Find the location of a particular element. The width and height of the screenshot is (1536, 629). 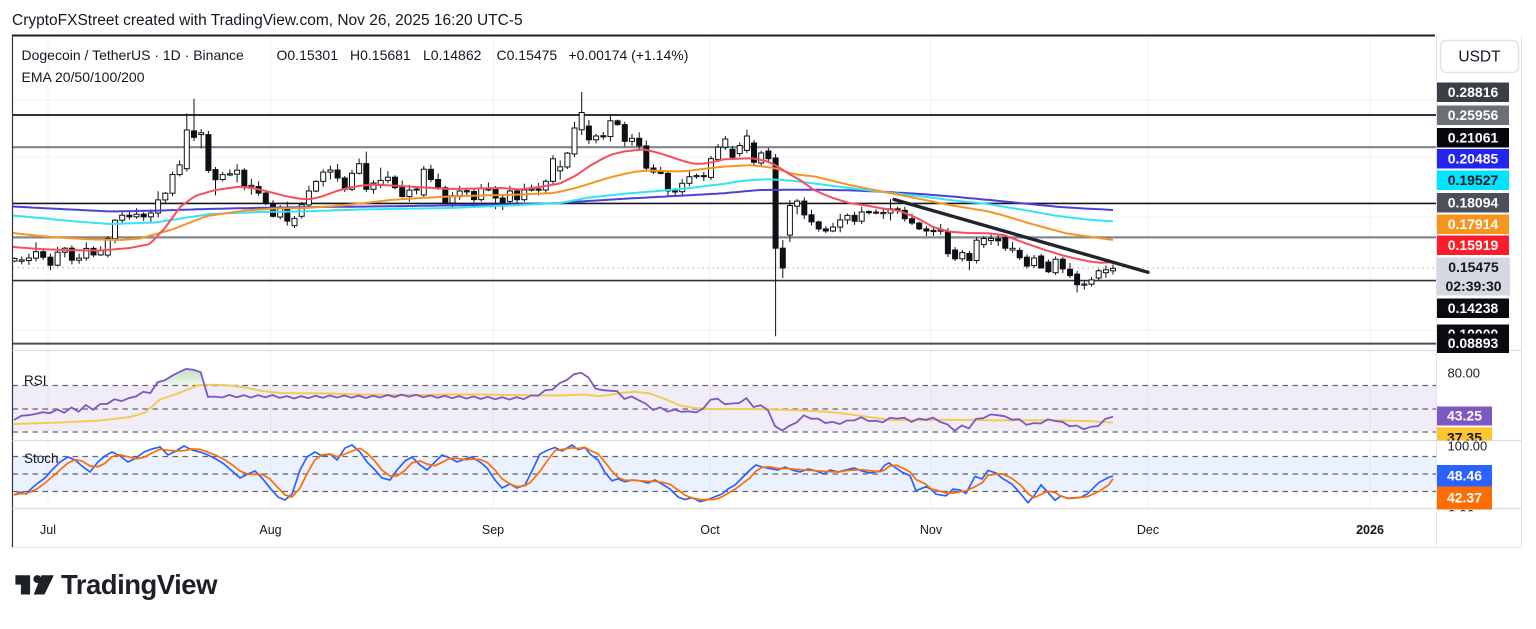

svg-text: USDT is located at coordinates (1479, 57).